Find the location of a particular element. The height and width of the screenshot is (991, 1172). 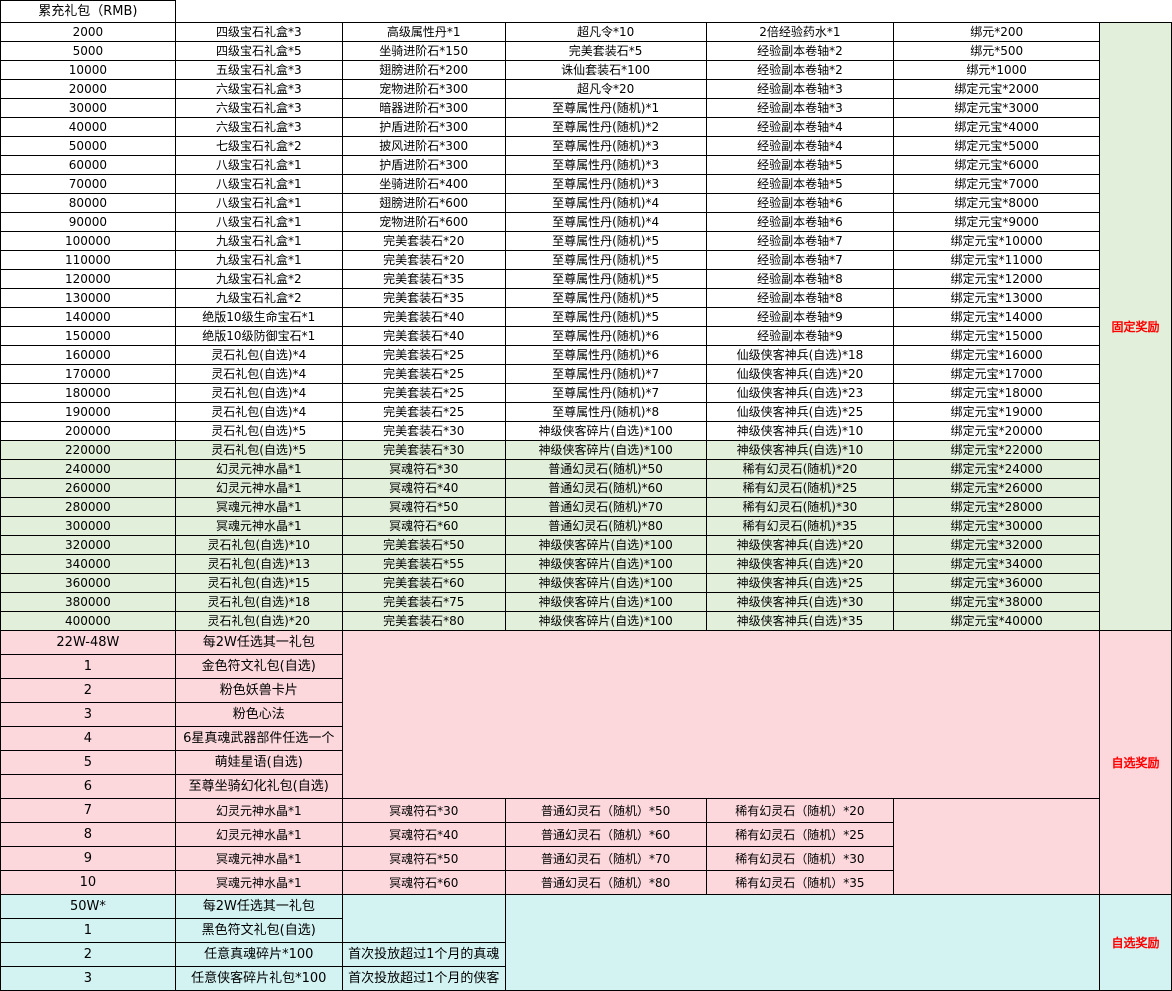

amount-cell: 400000 is located at coordinates (88, 621).